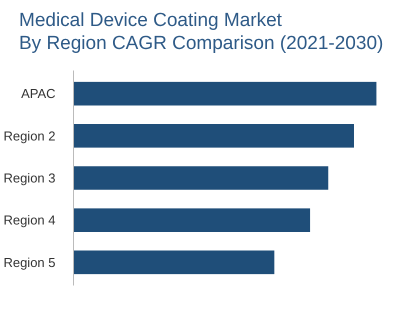  What do you see at coordinates (201, 32) in the screenshot?
I see `chart-title: Medical Device Coating Market By Region CAGR Comparison (2021-2030)` at bounding box center [201, 32].